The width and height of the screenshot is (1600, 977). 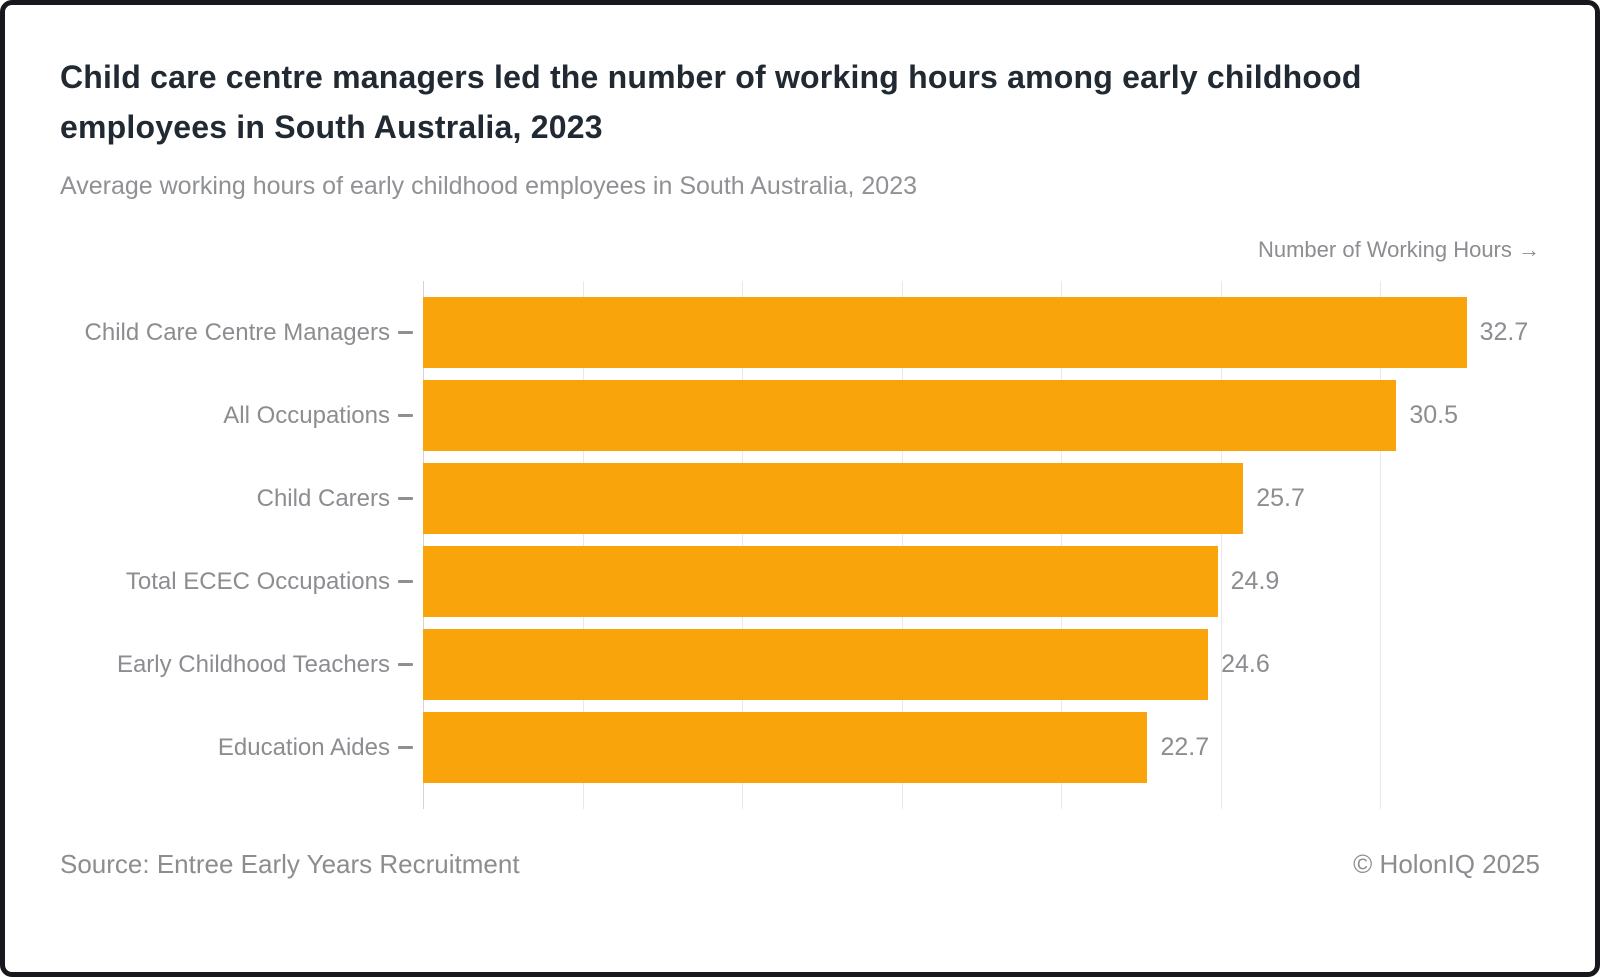 I want to click on bar-row: All Occupations 30.5, so click(x=800, y=416).